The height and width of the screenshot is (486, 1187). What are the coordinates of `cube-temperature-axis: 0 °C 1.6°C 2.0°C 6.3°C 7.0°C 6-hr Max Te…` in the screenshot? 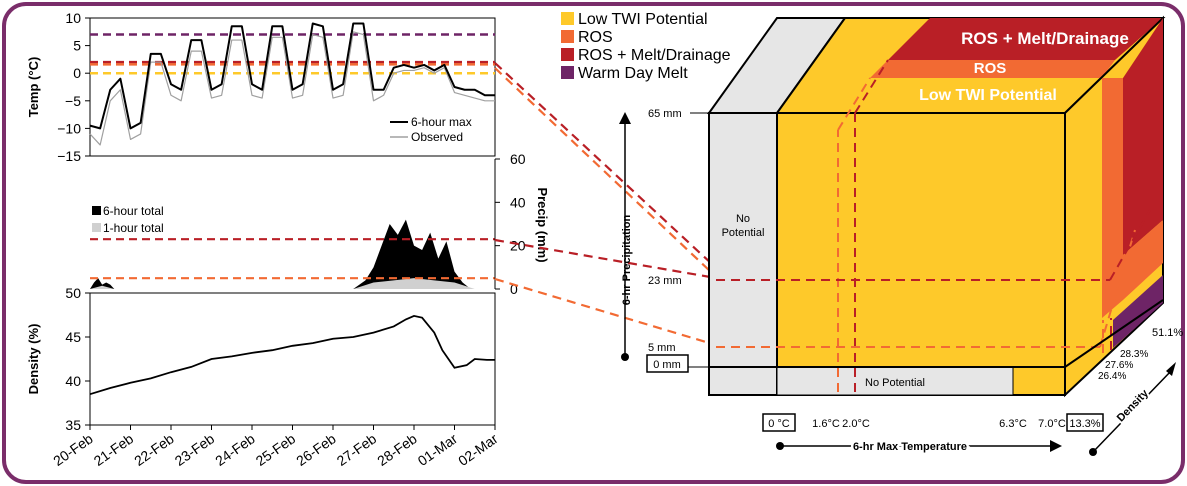 It's located at (914, 434).